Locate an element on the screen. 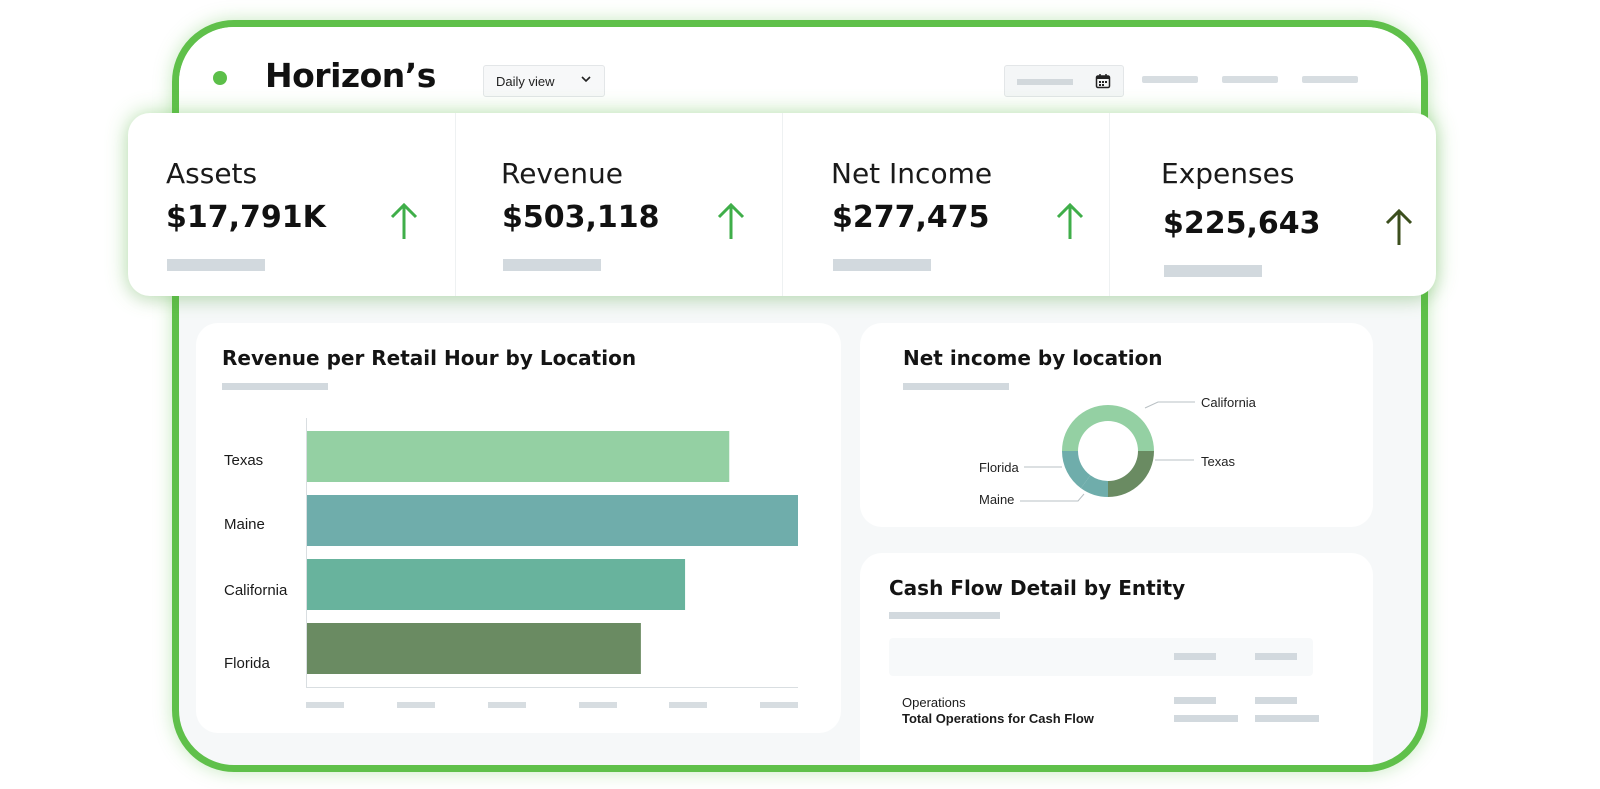  kpi-card-revenue: Revenue $503,118 is located at coordinates (618, 204).